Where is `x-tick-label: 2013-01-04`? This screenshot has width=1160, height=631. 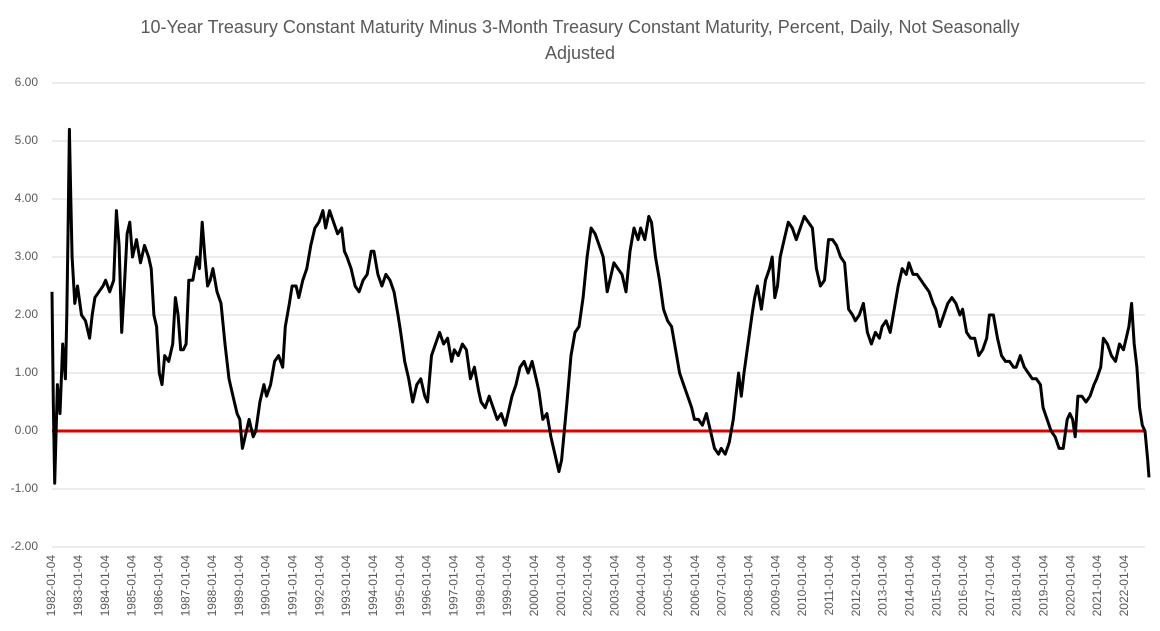
x-tick-label: 2013-01-04 is located at coordinates (883, 586).